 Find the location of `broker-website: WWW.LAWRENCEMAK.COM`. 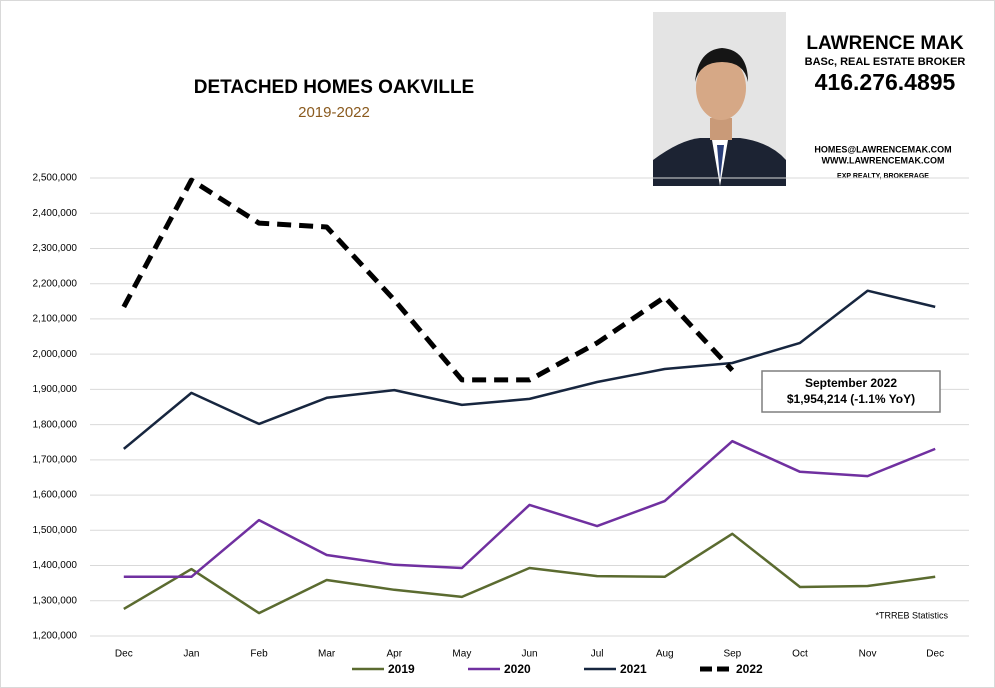

broker-website: WWW.LAWRENCEMAK.COM is located at coordinates (883, 160).